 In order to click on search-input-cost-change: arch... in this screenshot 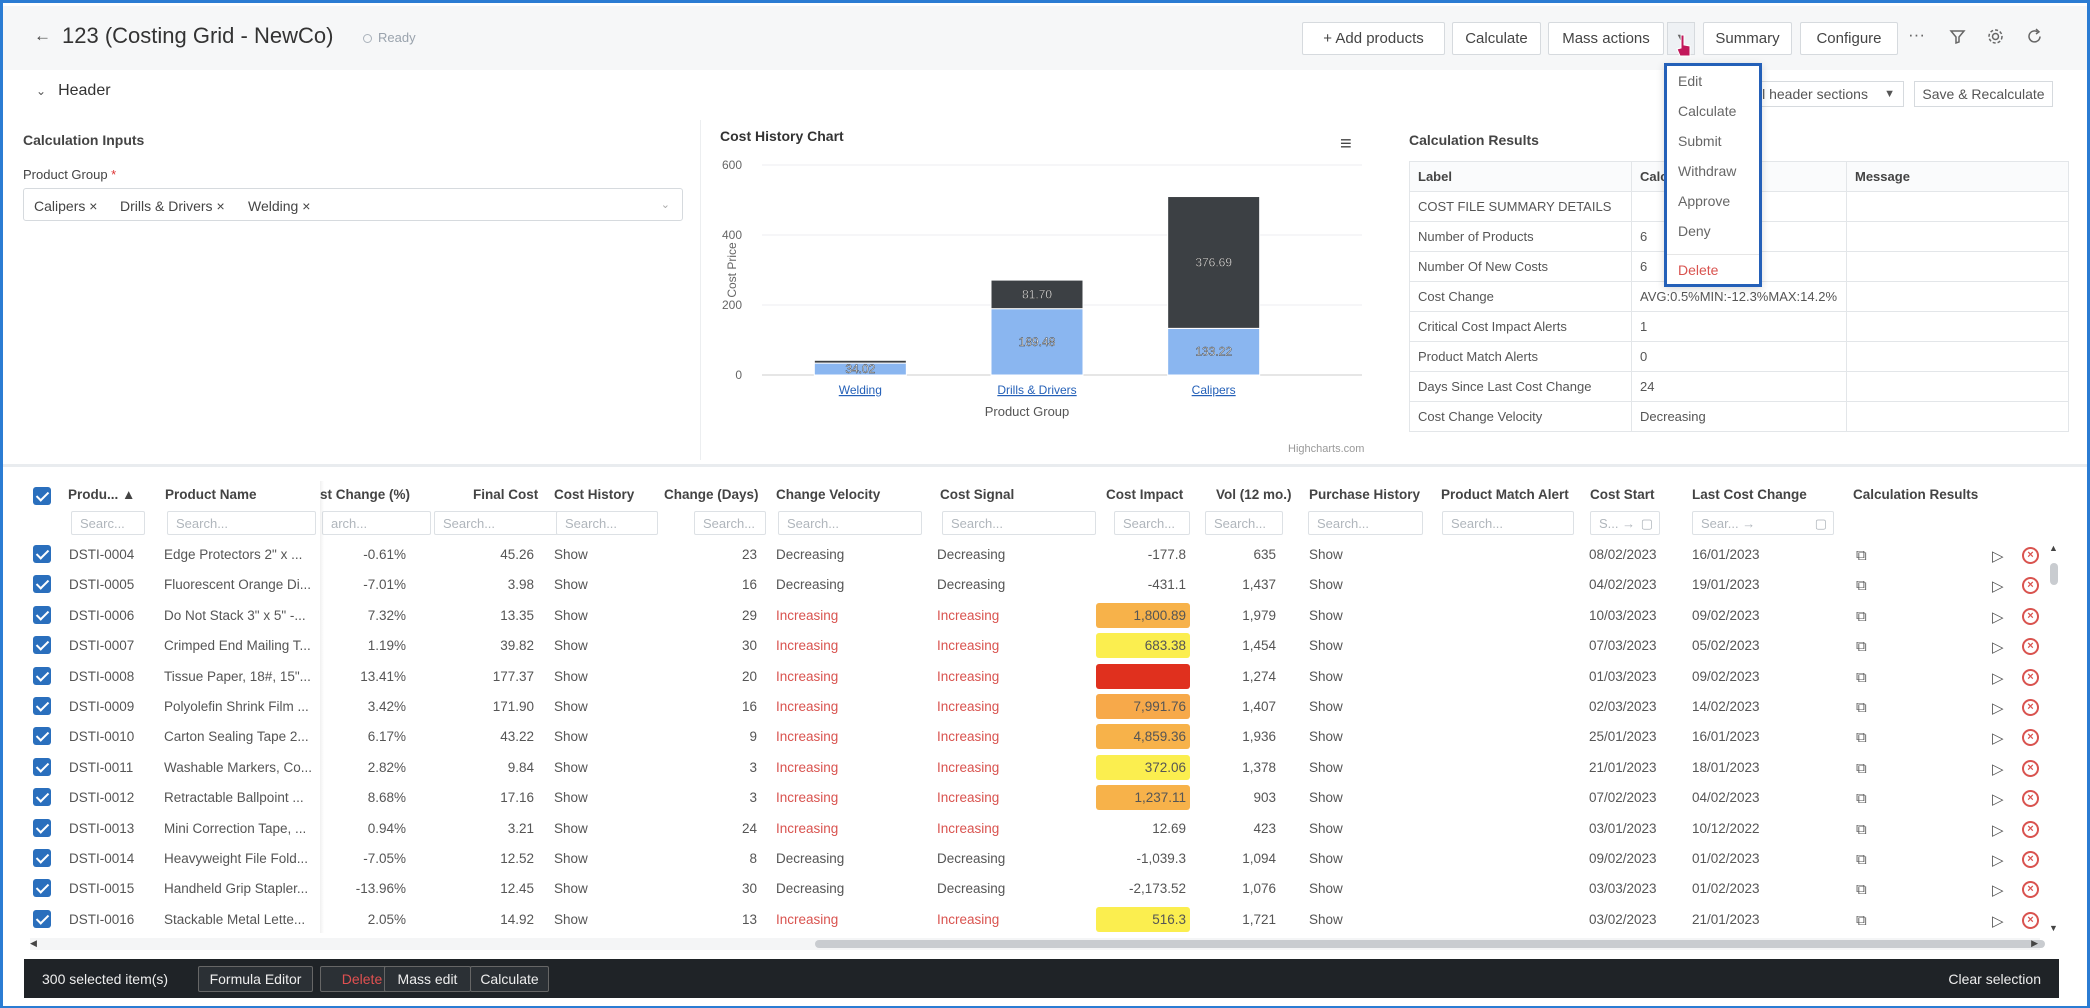, I will do `click(376, 523)`.